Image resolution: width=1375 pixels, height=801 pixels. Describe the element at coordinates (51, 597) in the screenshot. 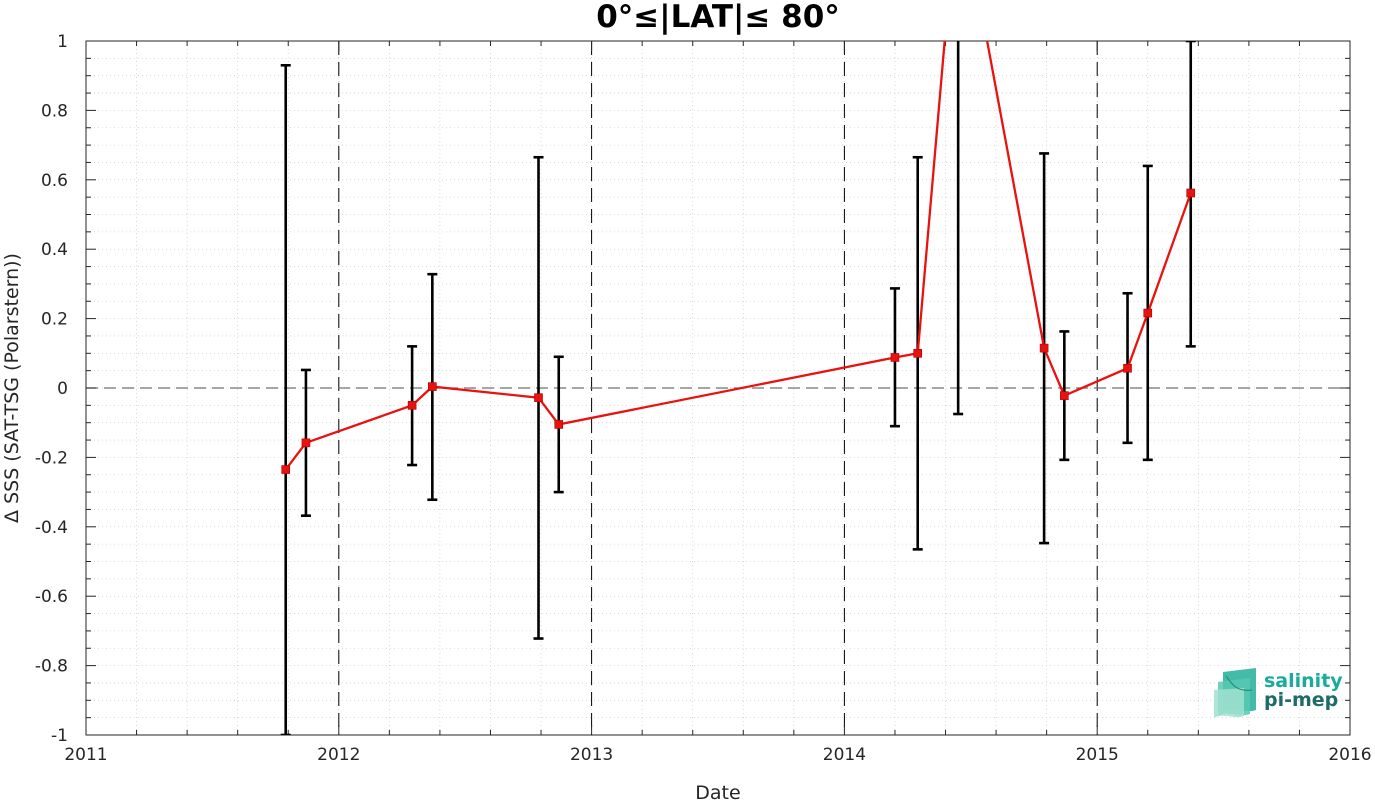

I see `y-tick-label: -0.6` at that location.